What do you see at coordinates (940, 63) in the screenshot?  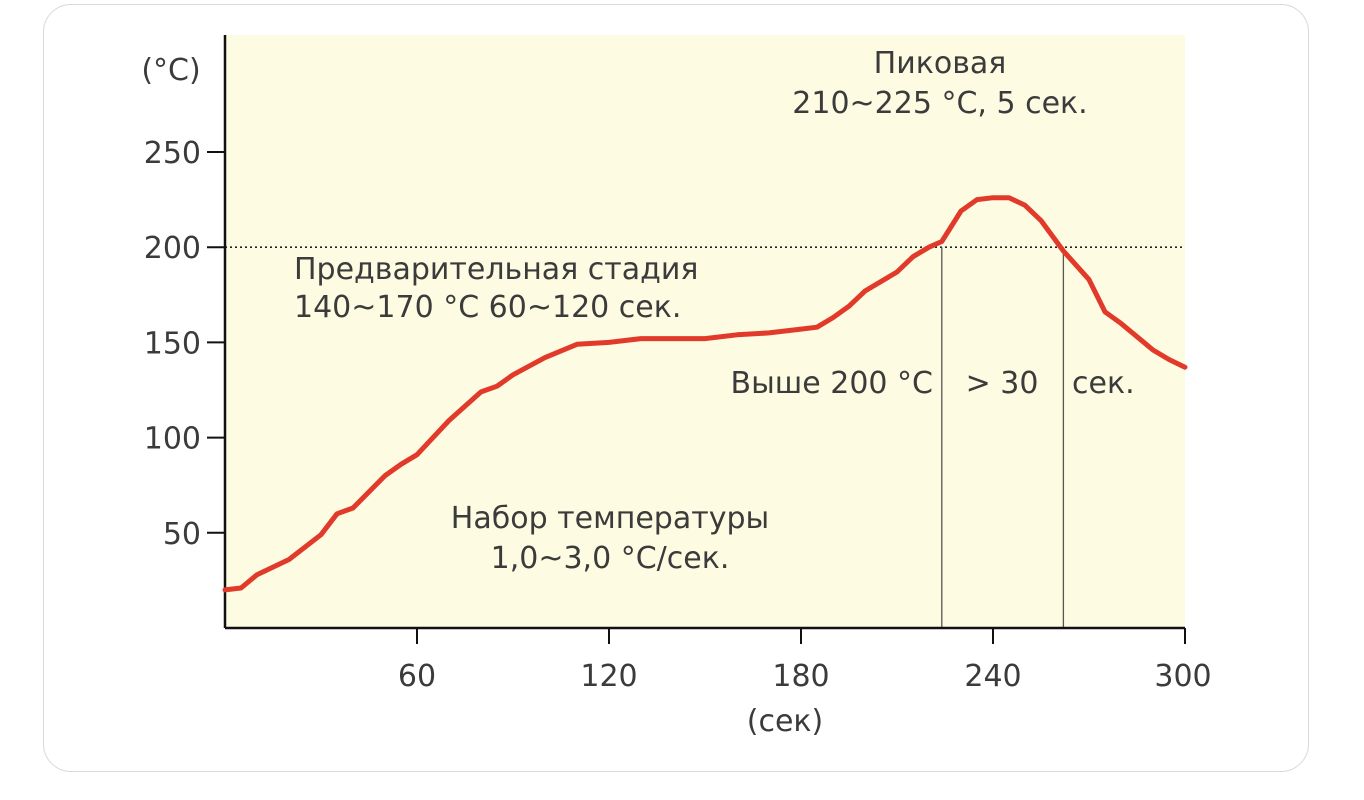 I see `peak-annotation-title: Пиковая` at bounding box center [940, 63].